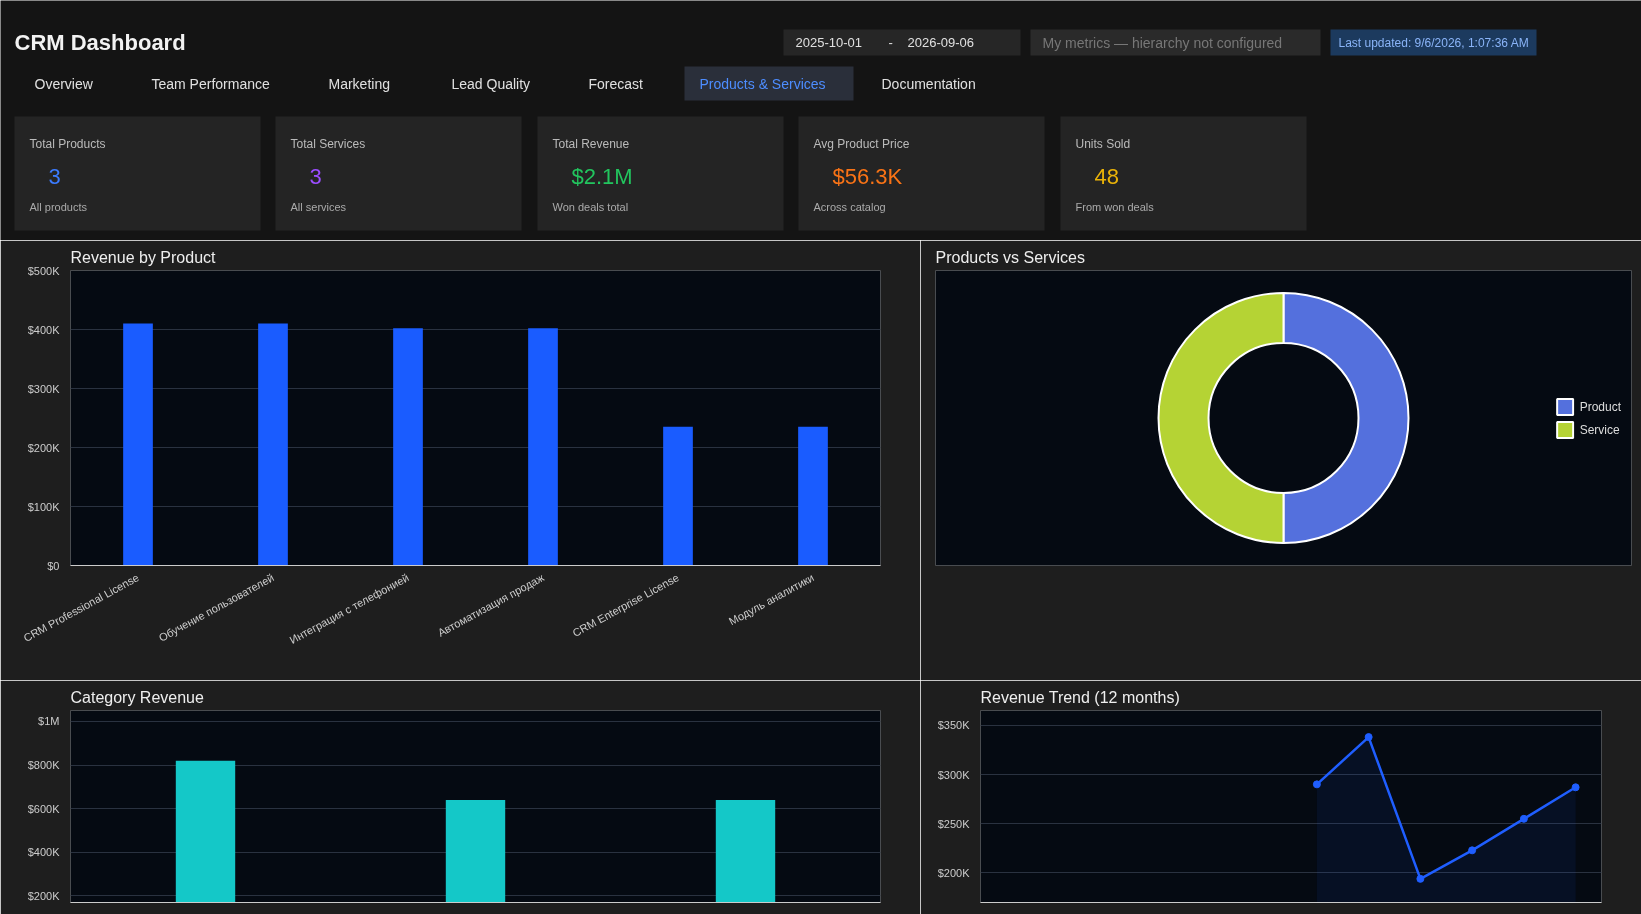 Image resolution: width=1641 pixels, height=914 pixels. I want to click on chart-title: Revenue Trend (12 months), so click(1080, 697).